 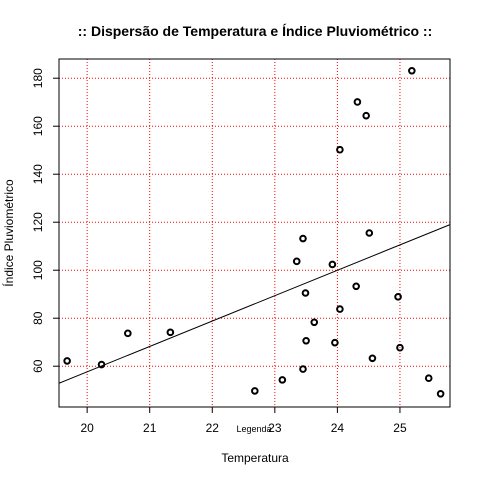 I want to click on x-tick-label: 23, so click(x=275, y=428).